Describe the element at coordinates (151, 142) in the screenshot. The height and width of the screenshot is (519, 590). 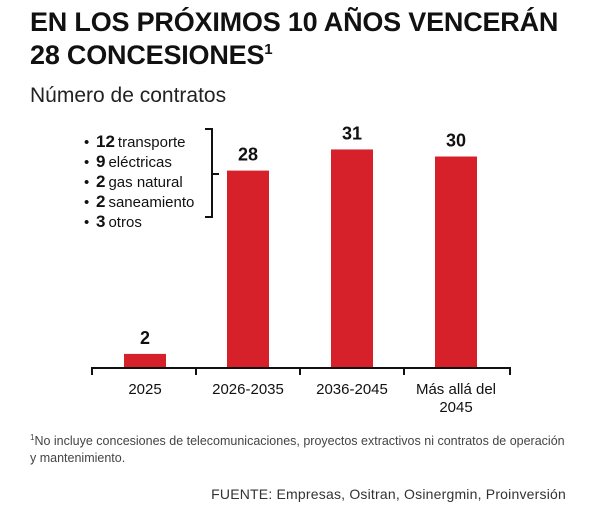
I see `breakdown-label: transporte` at that location.